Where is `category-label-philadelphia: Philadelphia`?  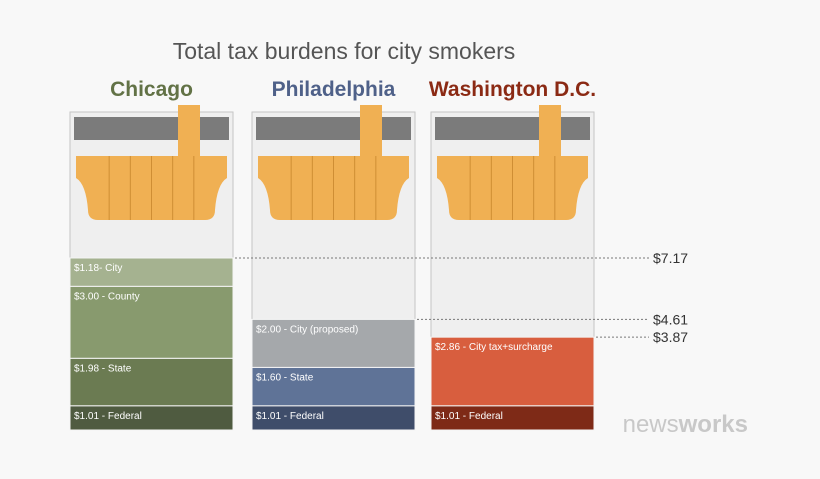 category-label-philadelphia: Philadelphia is located at coordinates (334, 89).